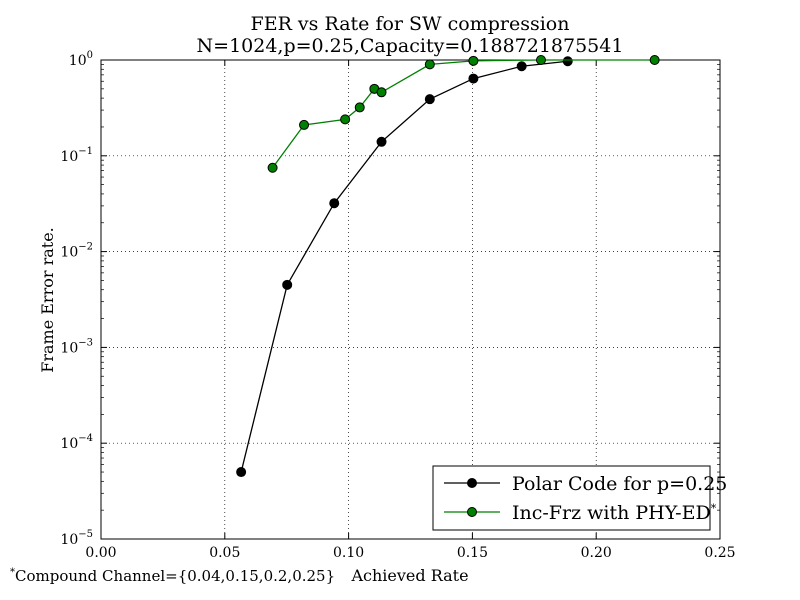  Describe the element at coordinates (409, 575) in the screenshot. I see `x-axis-label: Achieved Rate` at that location.